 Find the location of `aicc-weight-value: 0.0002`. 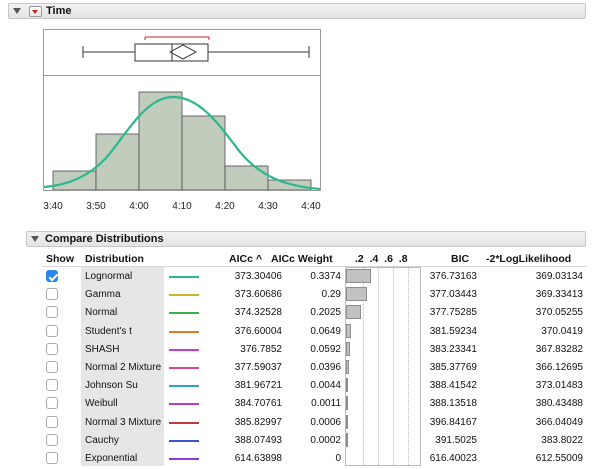

aicc-weight-value: 0.0002 is located at coordinates (325, 440).